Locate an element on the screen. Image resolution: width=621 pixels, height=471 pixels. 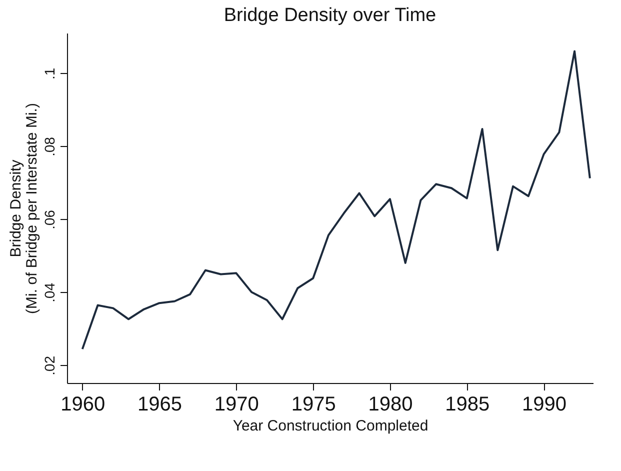
x-tick-label: 1990 is located at coordinates (544, 405).